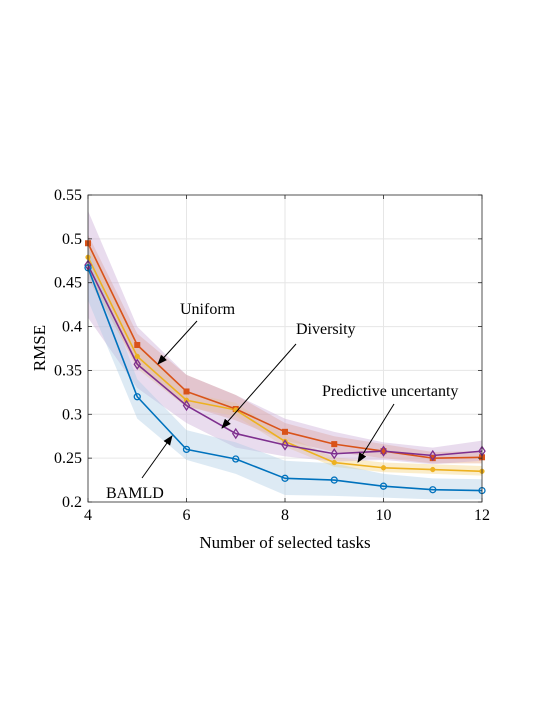  I want to click on y-tick-label: 0.45, so click(68, 283).